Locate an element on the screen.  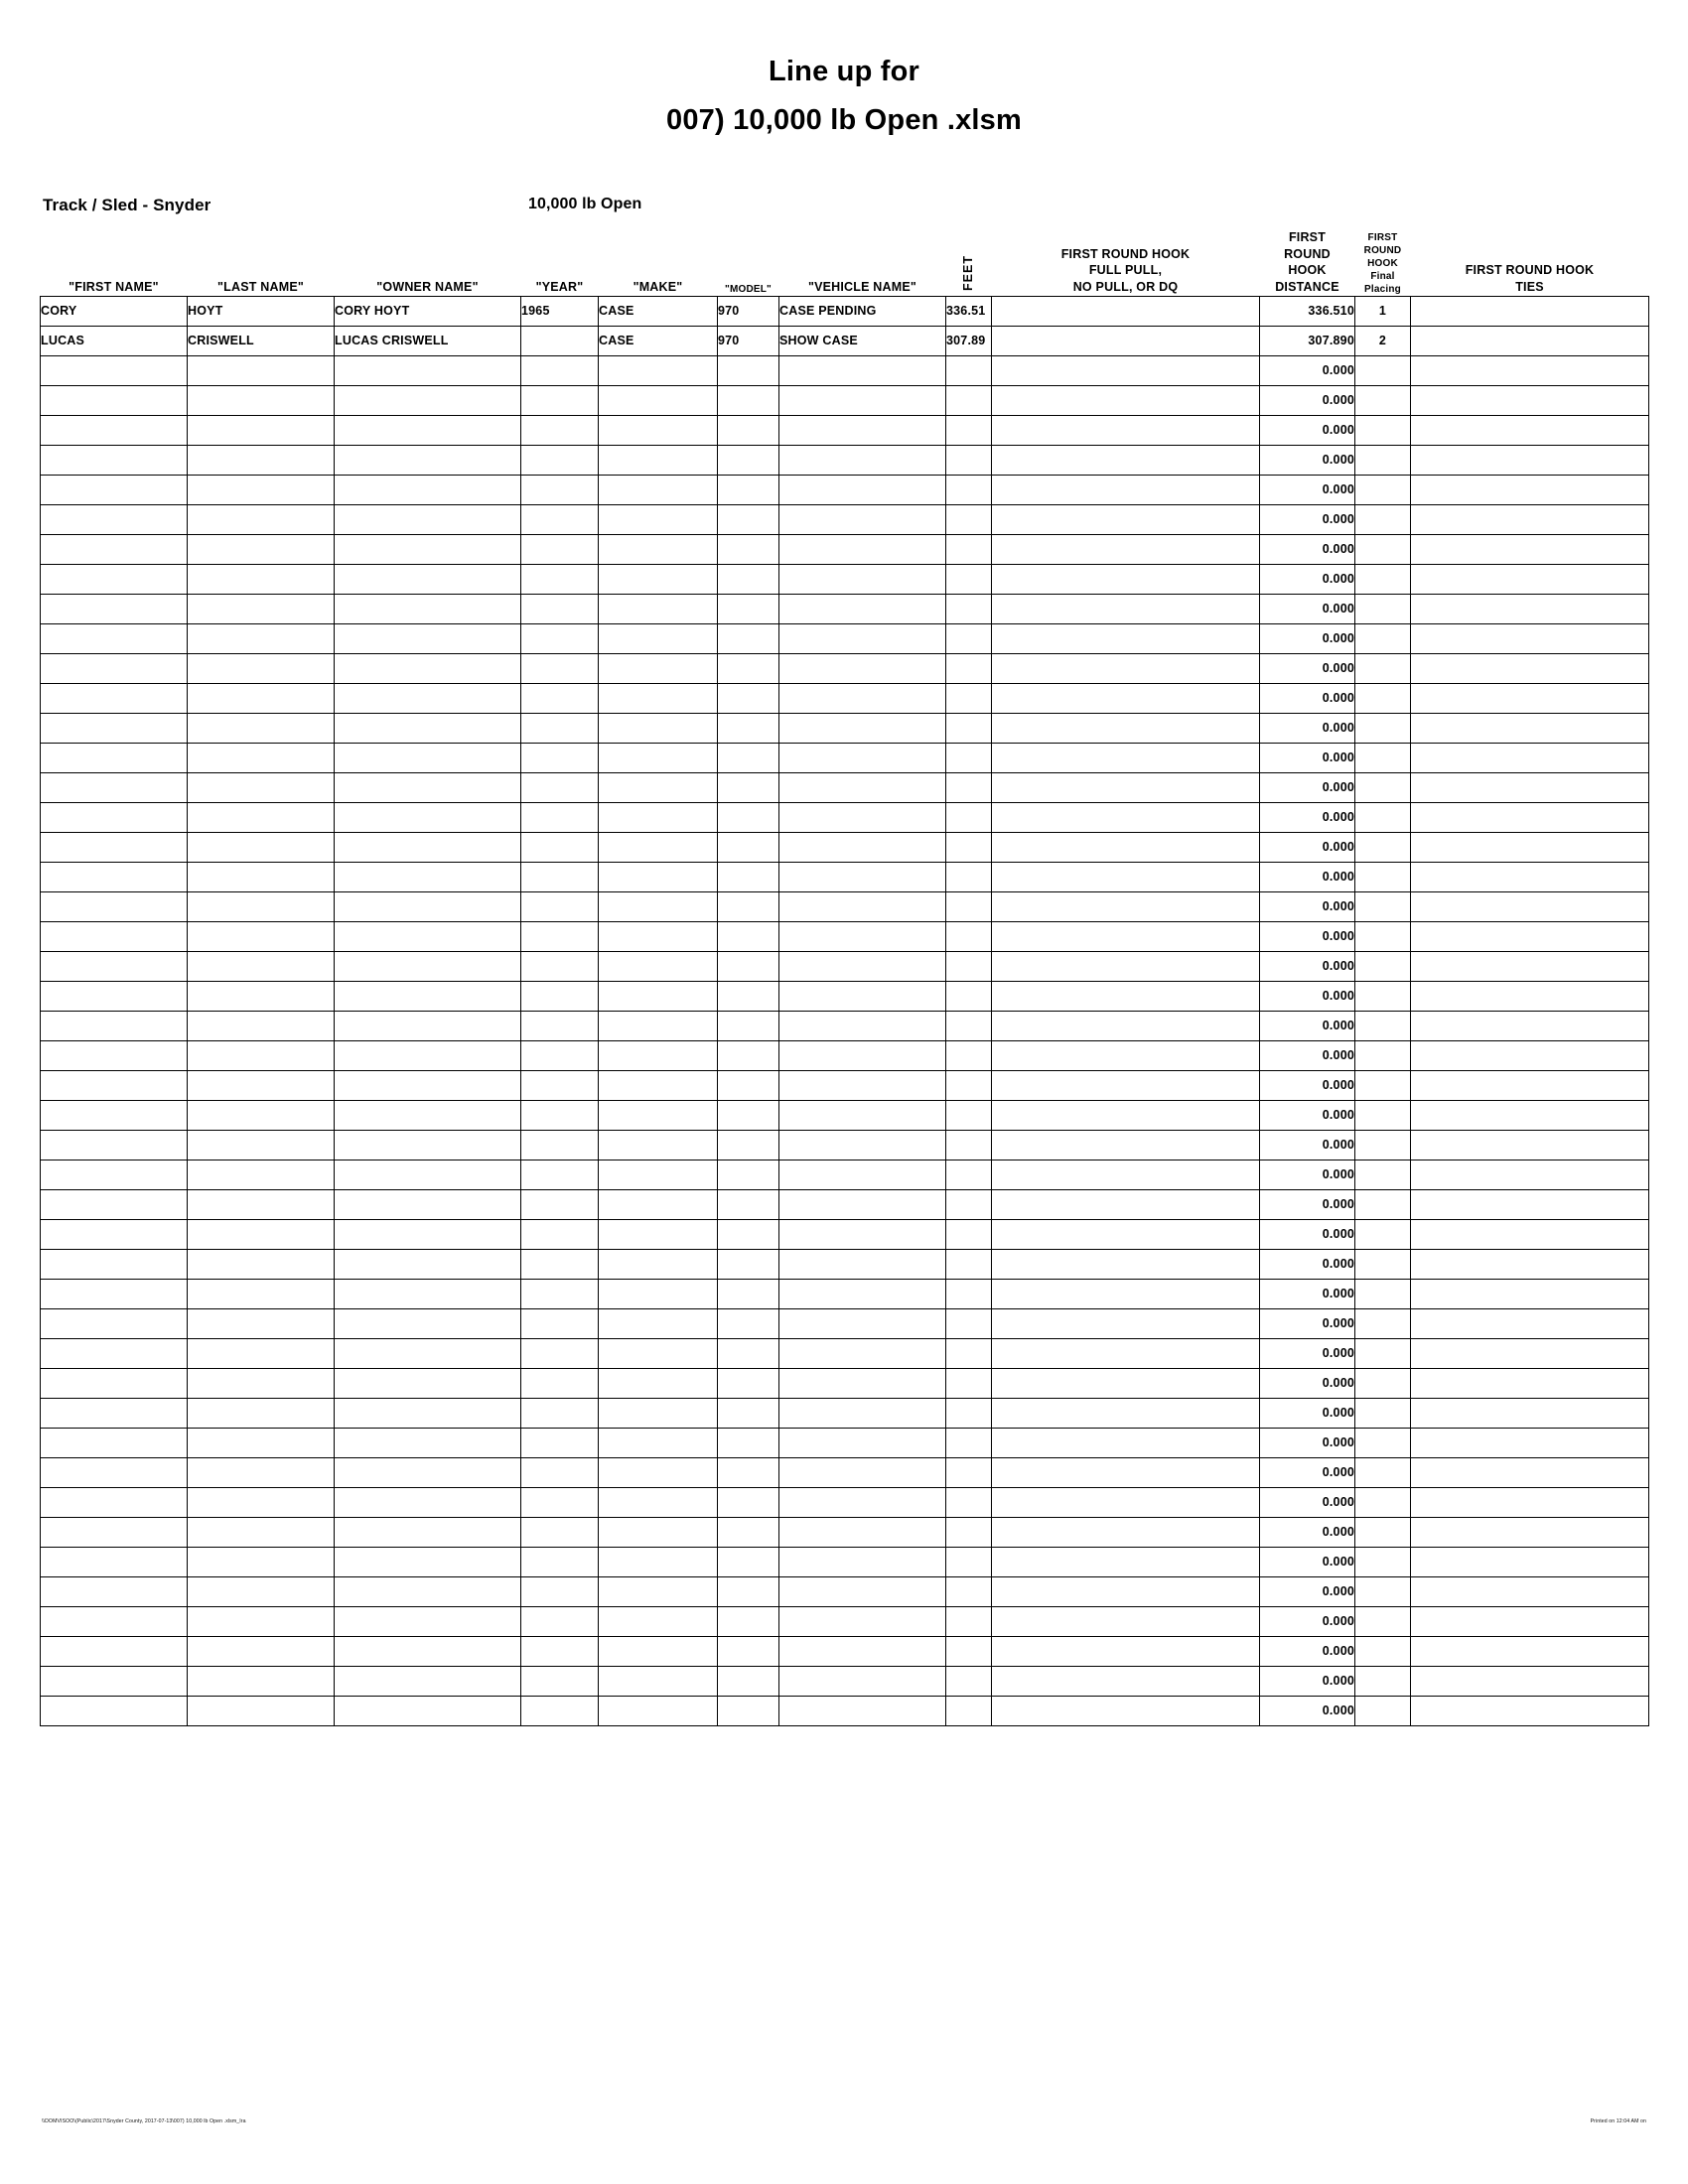
header-full-pull-line-1: FIRST ROUND HOOK is located at coordinates (1125, 253).